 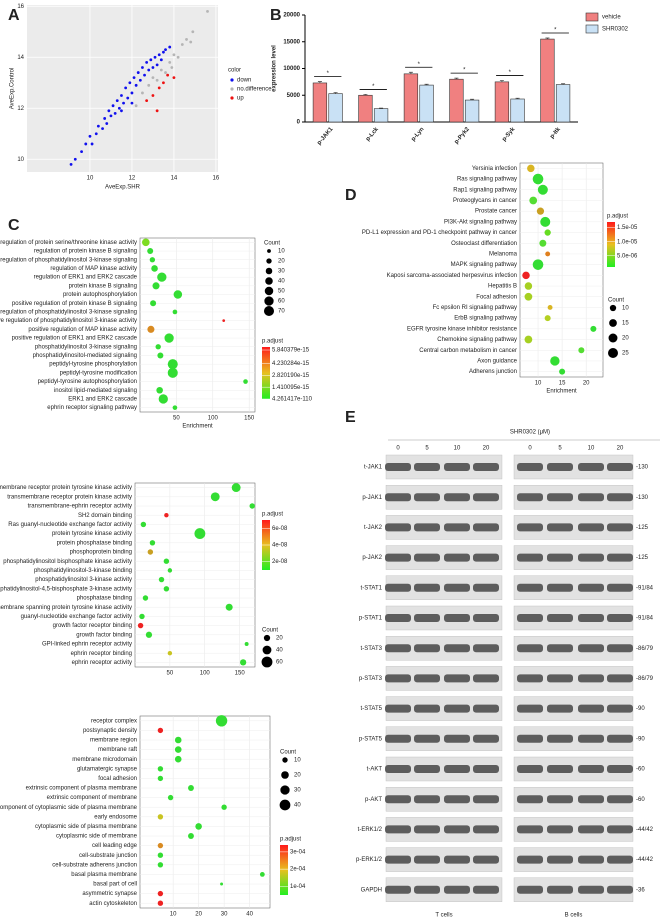 What do you see at coordinates (270, 631) in the screenshot?
I see `size-legend-title: Count` at bounding box center [270, 631].